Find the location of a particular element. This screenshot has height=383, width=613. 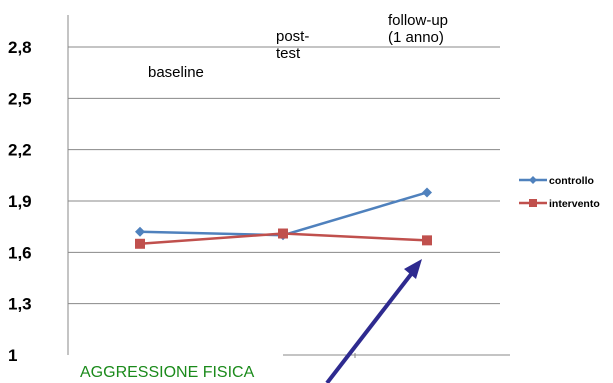

y-tick-label: 2,2 is located at coordinates (20, 150).